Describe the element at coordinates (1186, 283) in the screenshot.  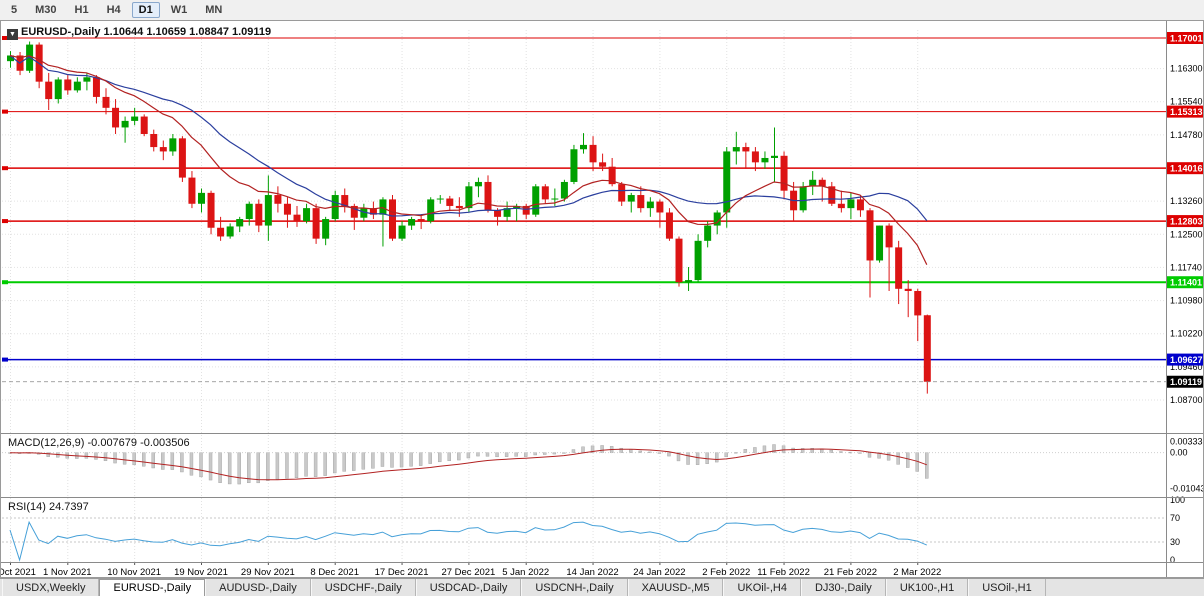
I see `svg-text: 1.11401` at that location.